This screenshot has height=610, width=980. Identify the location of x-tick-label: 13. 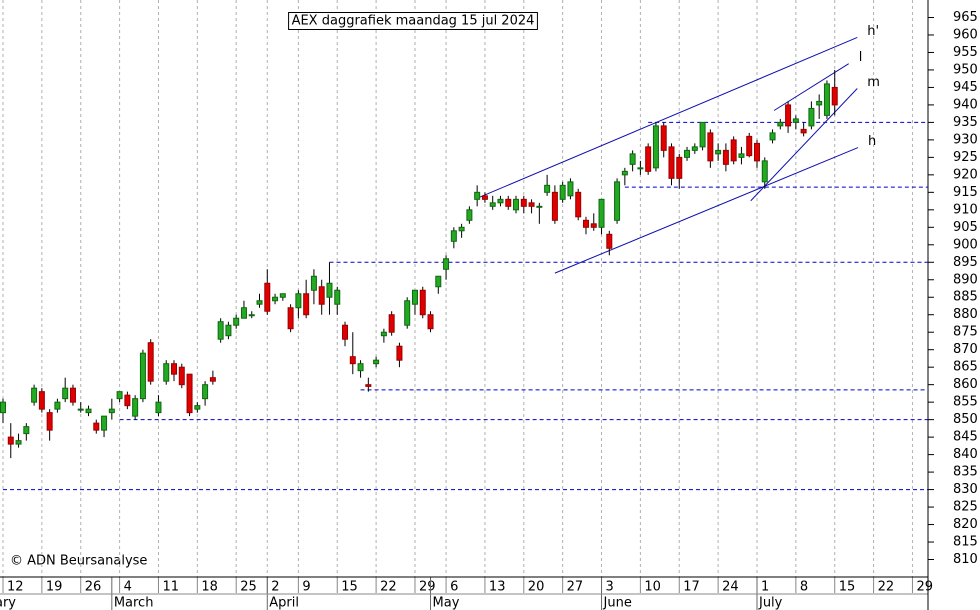
(497, 587).